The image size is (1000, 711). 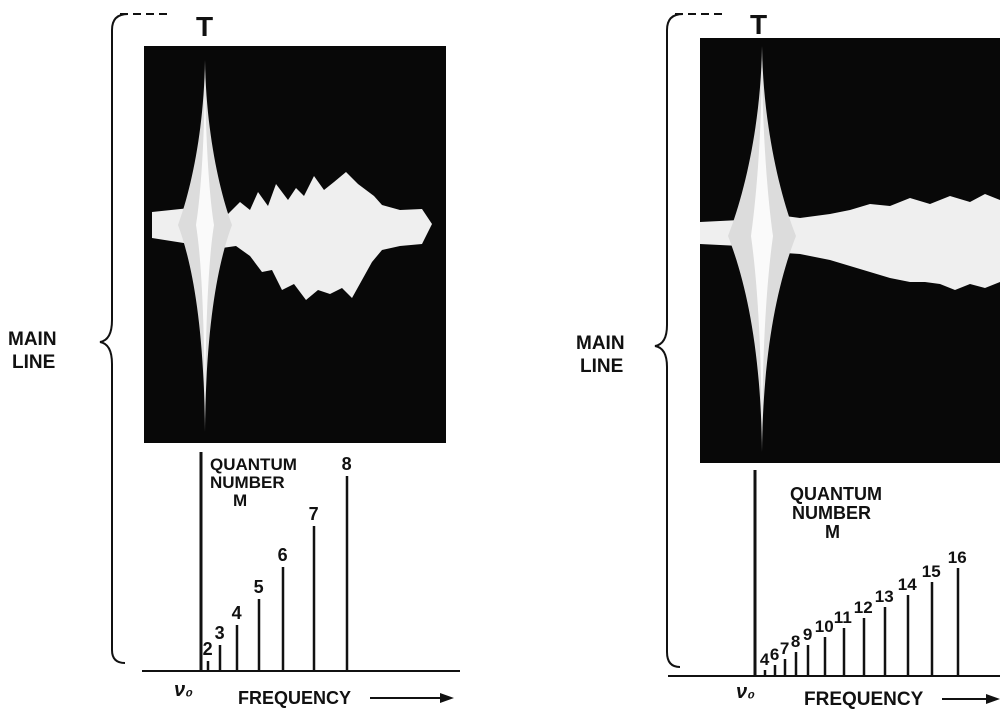 I want to click on quantum-label-m16: 16, so click(x=957, y=557).